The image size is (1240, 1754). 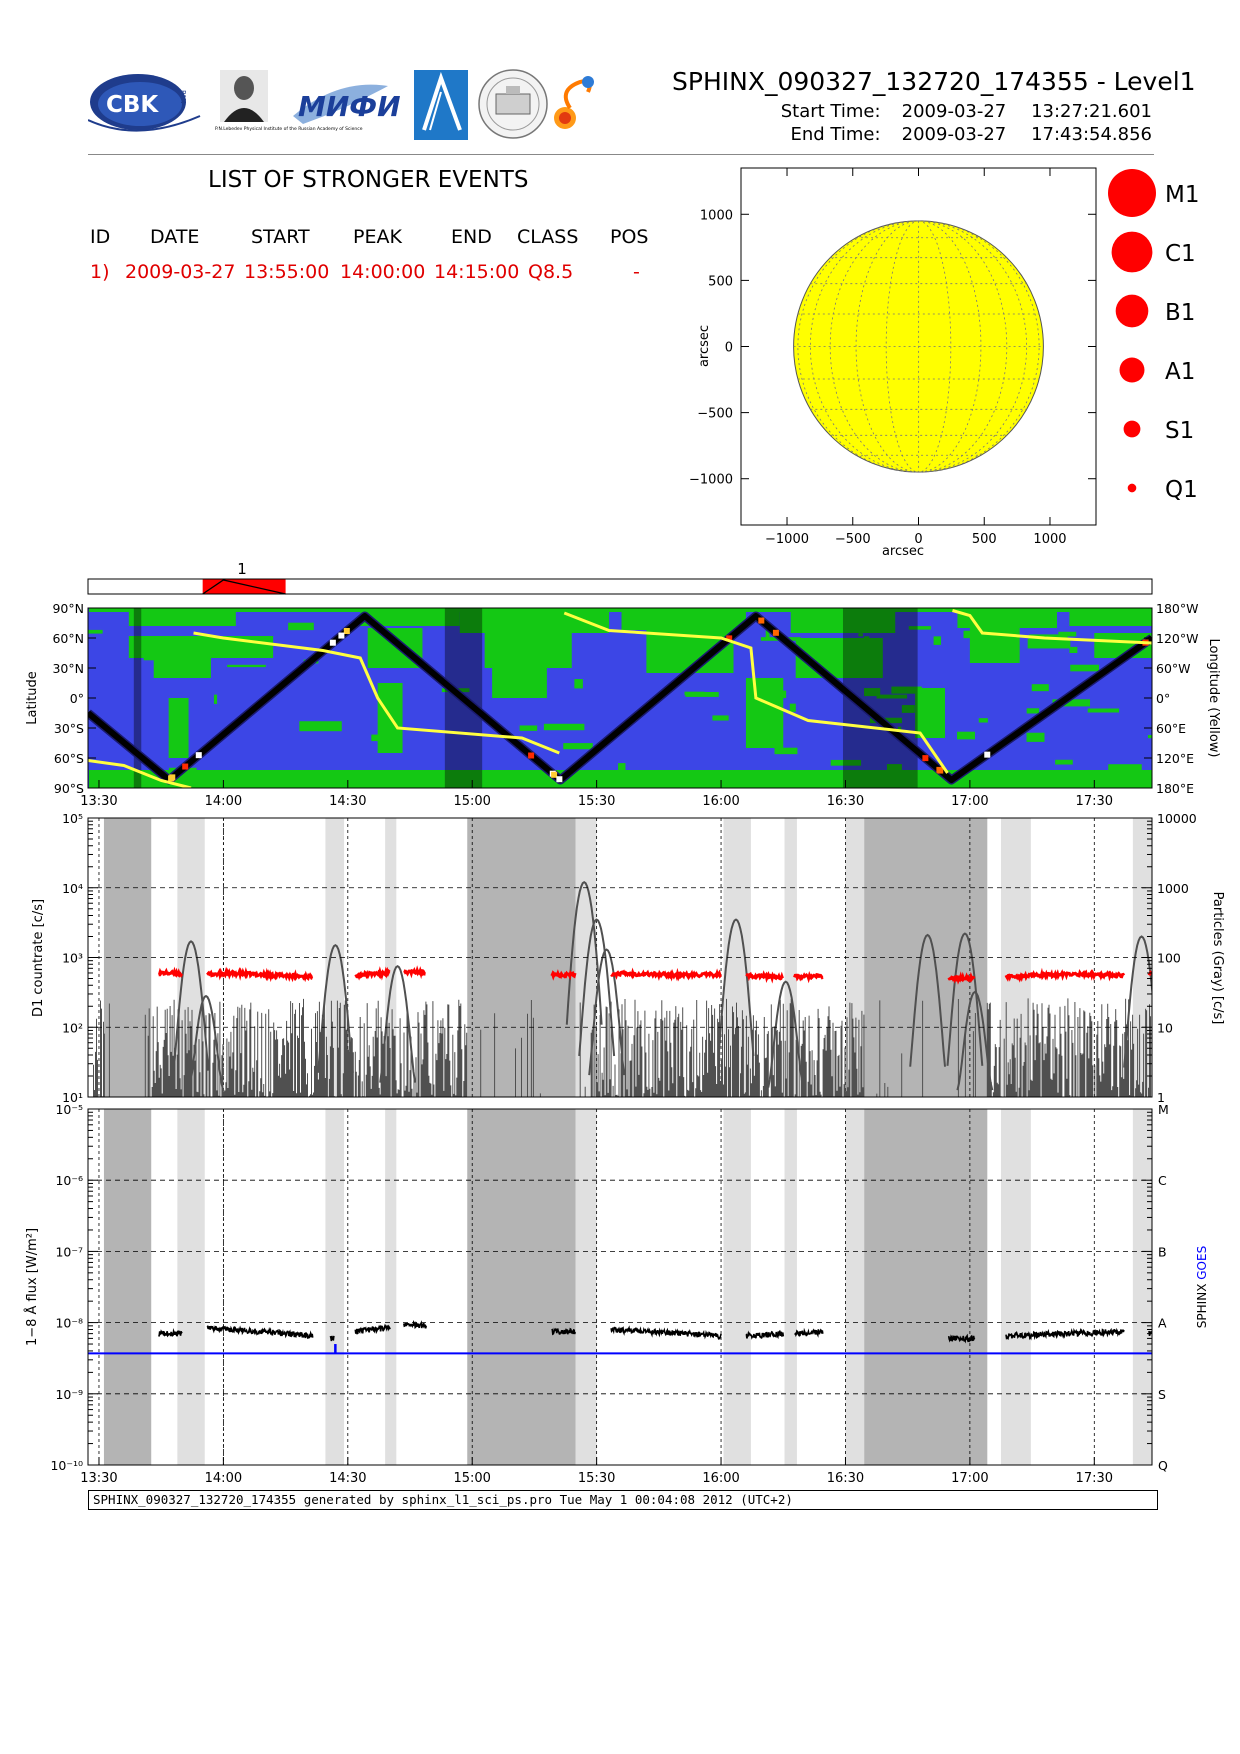 What do you see at coordinates (845, 1478) in the screenshot?
I see `flux-xtick-label: 16:30` at bounding box center [845, 1478].